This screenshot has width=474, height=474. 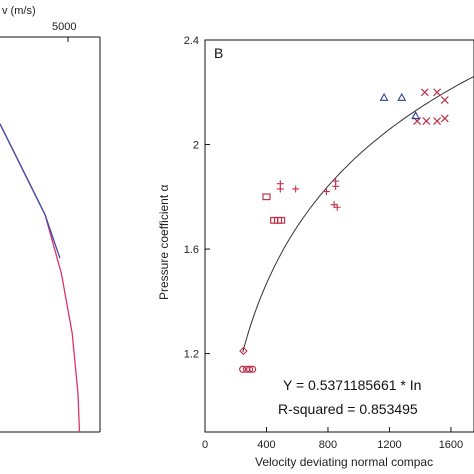 What do you see at coordinates (344, 462) in the screenshot?
I see `panel-b-xlabel: Velocity deviating normal compac` at bounding box center [344, 462].